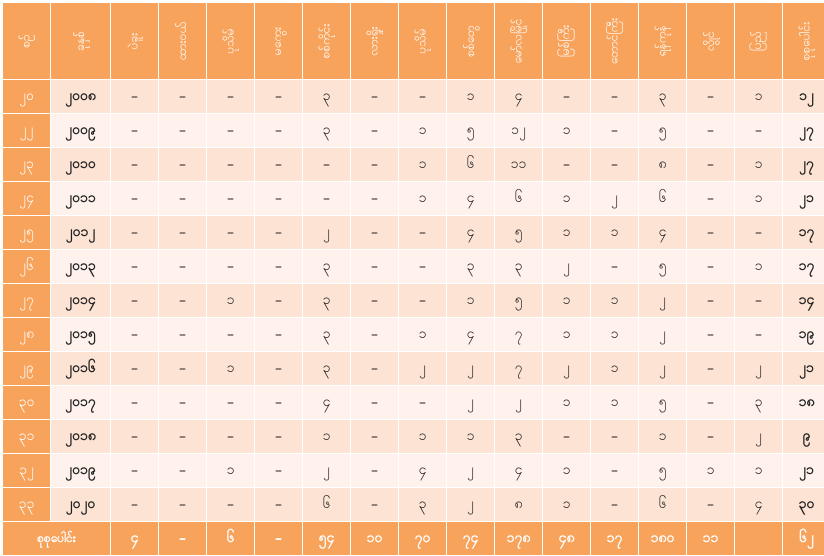  What do you see at coordinates (81, 335) in the screenshot?
I see `year-cell: ၂၀၁၅` at bounding box center [81, 335].